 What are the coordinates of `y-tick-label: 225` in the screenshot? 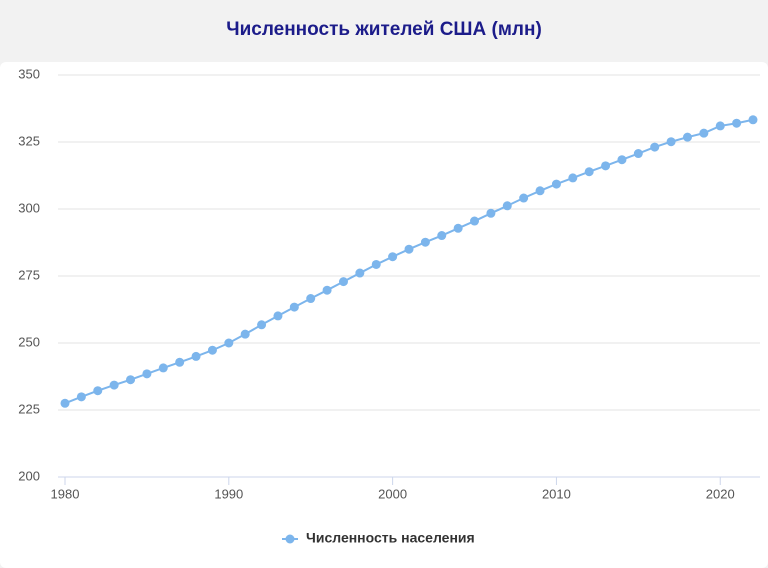 It's located at (29, 408).